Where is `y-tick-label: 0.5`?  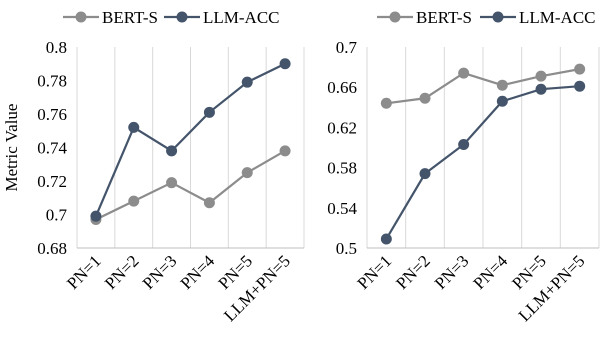
y-tick-label: 0.5 is located at coordinates (346, 248).